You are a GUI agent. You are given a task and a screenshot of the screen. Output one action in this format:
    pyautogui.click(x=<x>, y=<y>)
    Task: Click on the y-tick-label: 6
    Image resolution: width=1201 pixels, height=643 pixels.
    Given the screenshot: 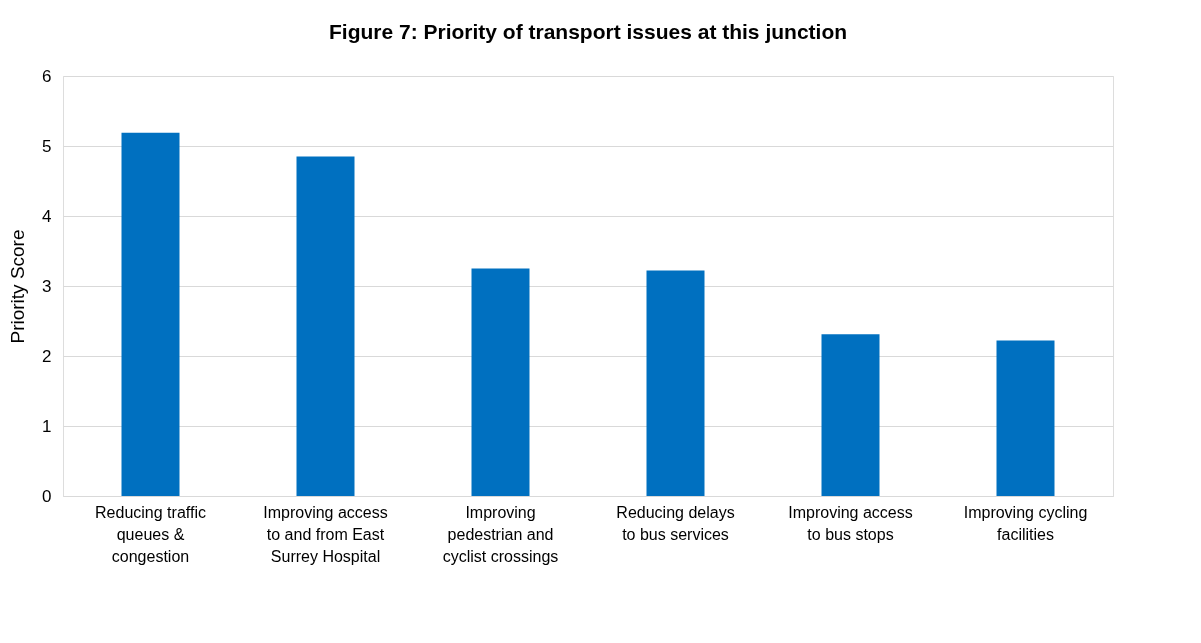 What is the action you would take?
    pyautogui.click(x=47, y=76)
    